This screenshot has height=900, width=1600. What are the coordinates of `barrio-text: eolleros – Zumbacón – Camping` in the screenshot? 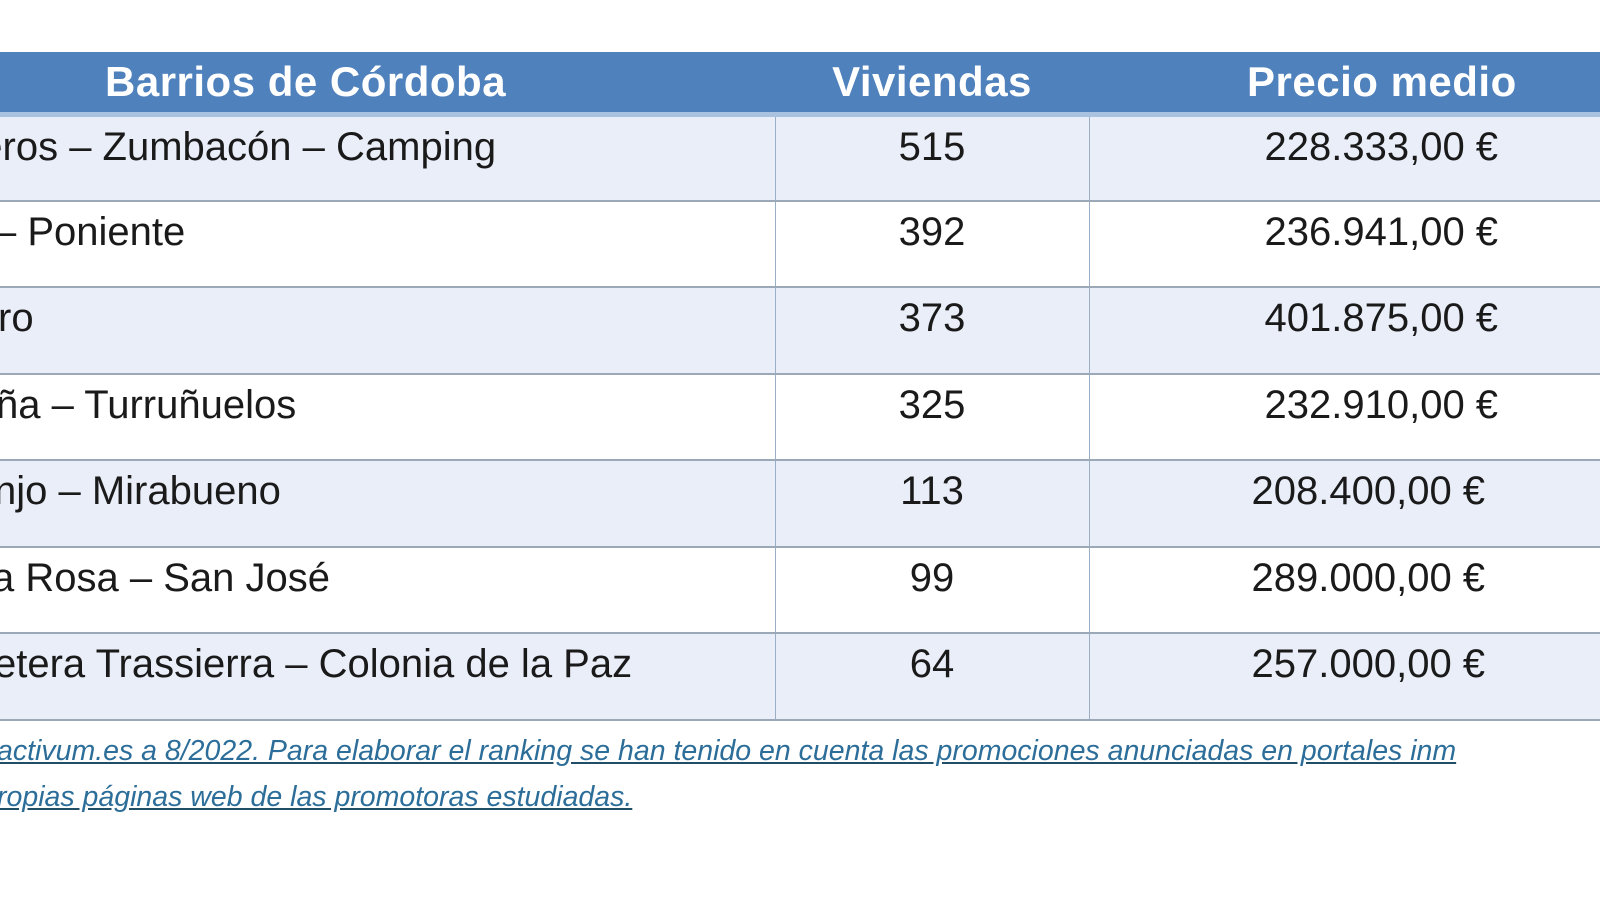 It's located at (248, 146).